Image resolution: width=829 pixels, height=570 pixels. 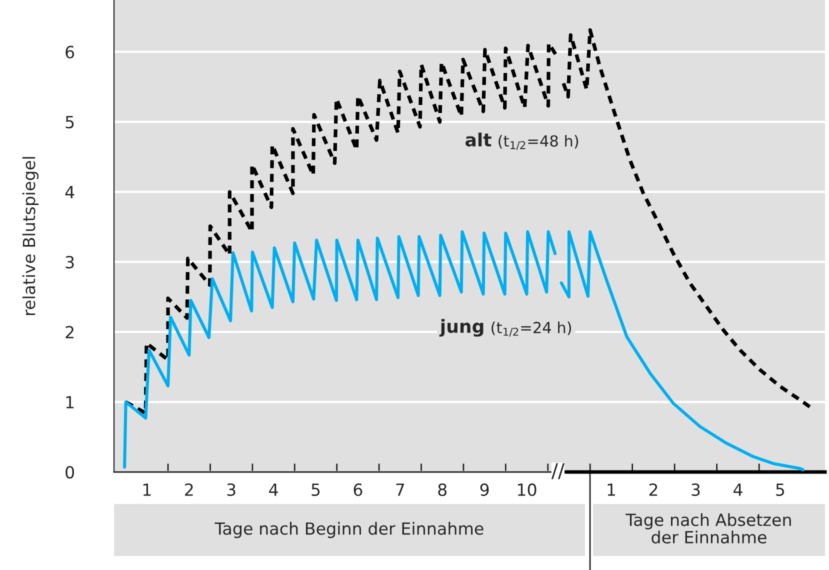 What do you see at coordinates (400, 490) in the screenshot?
I see `x-tick-label: 7` at bounding box center [400, 490].